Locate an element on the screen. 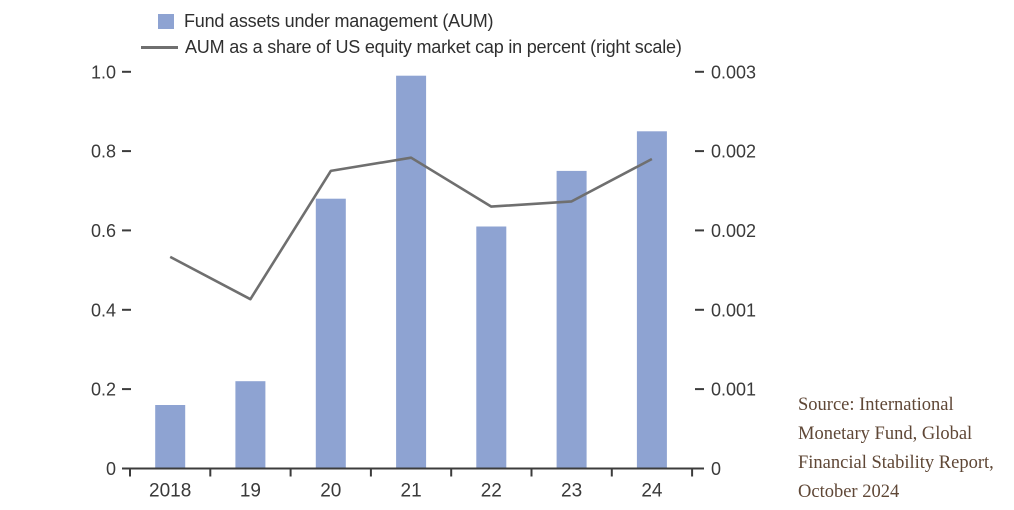 This screenshot has height=510, width=1014. left-tick-label: 0.2 is located at coordinates (103, 390).